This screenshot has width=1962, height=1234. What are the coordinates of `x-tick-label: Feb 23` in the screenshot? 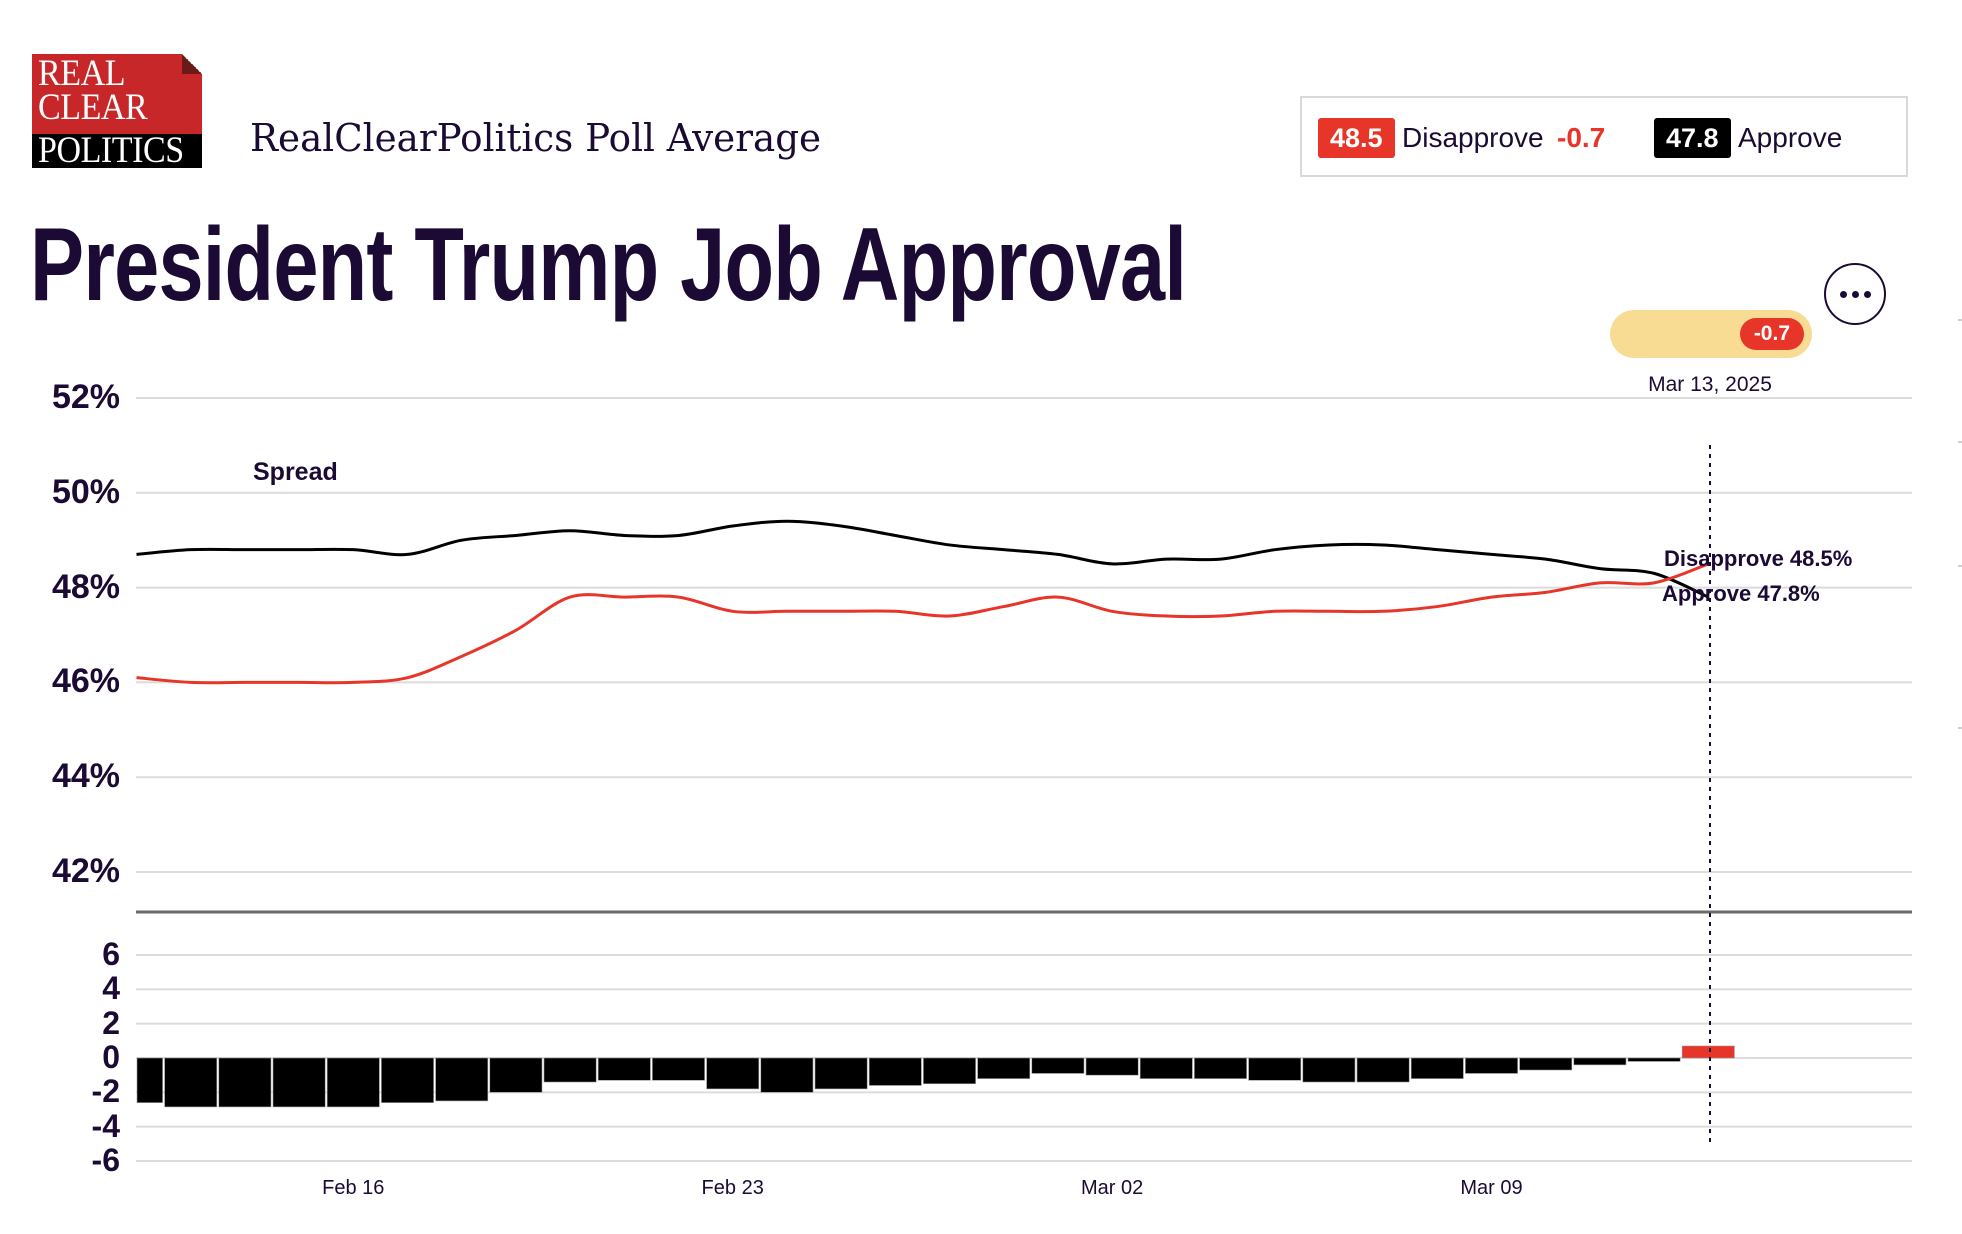 It's located at (732, 1188).